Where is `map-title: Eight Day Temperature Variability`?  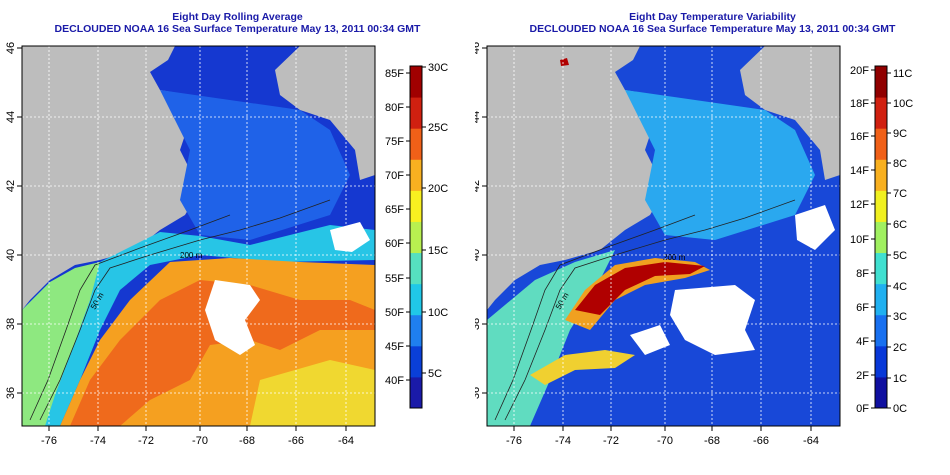
map-title: Eight Day Temperature Variability is located at coordinates (712, 17).